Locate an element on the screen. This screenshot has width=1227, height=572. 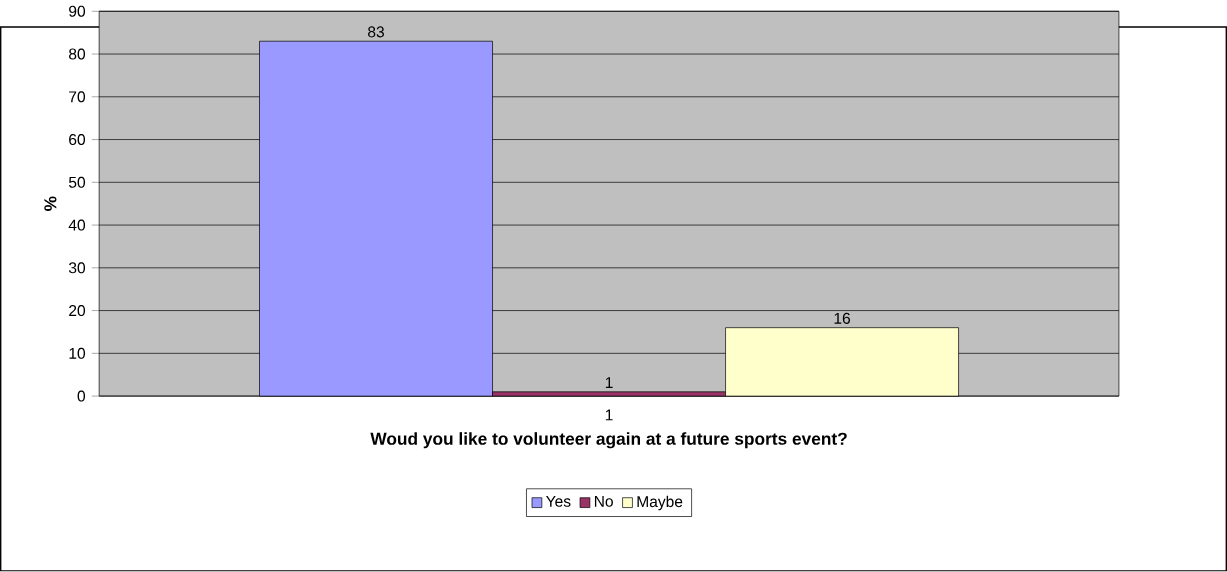
y-tick-label: 0 is located at coordinates (81, 396).